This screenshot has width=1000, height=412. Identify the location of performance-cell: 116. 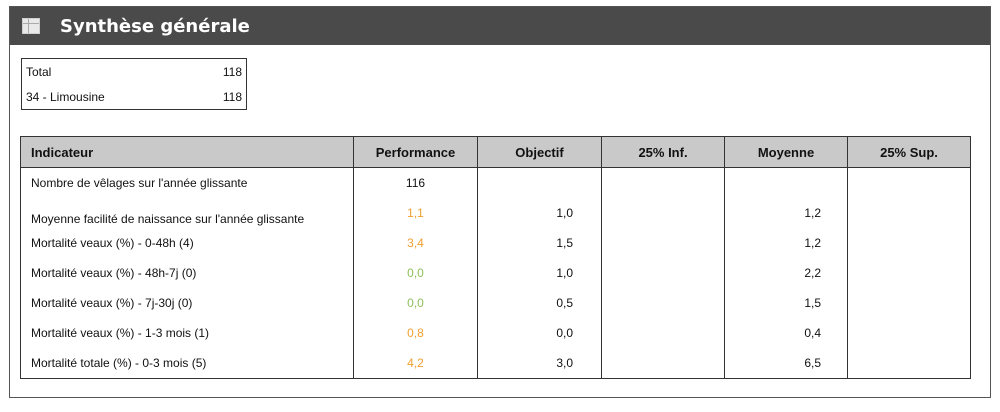
(415, 182).